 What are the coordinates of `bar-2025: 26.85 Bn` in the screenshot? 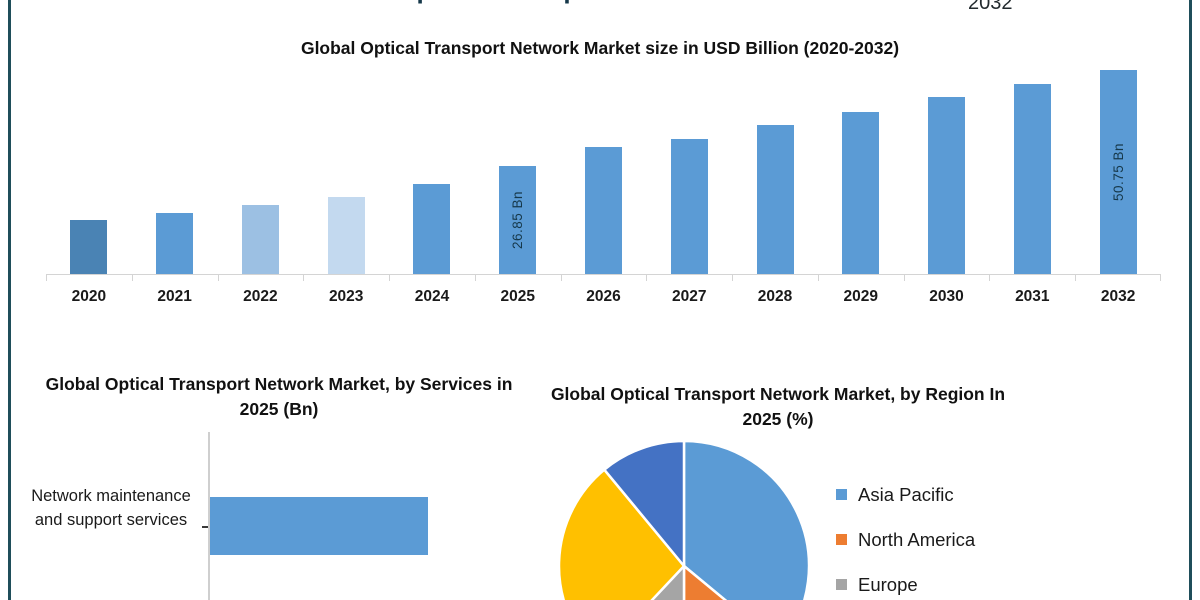 It's located at (518, 220).